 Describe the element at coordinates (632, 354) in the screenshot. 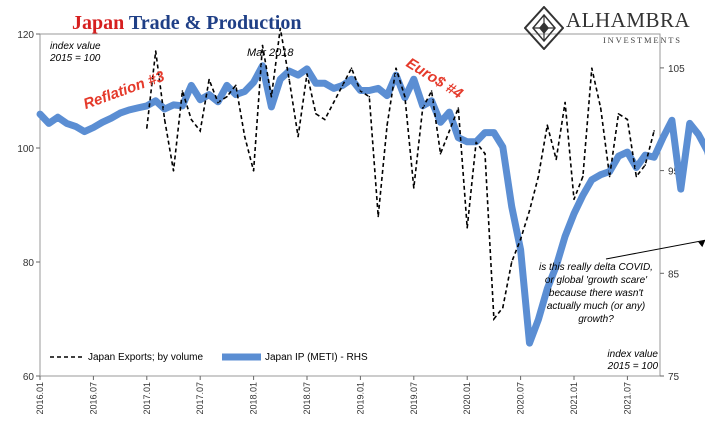

I see `right-axis-note-line1: index value` at that location.